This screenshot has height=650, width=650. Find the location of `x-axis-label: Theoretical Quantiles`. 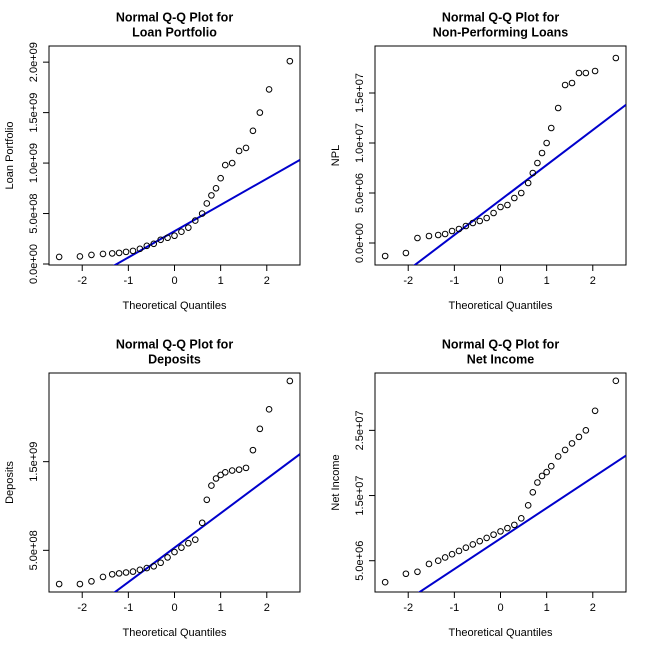

x-axis-label: Theoretical Quantiles is located at coordinates (501, 306).